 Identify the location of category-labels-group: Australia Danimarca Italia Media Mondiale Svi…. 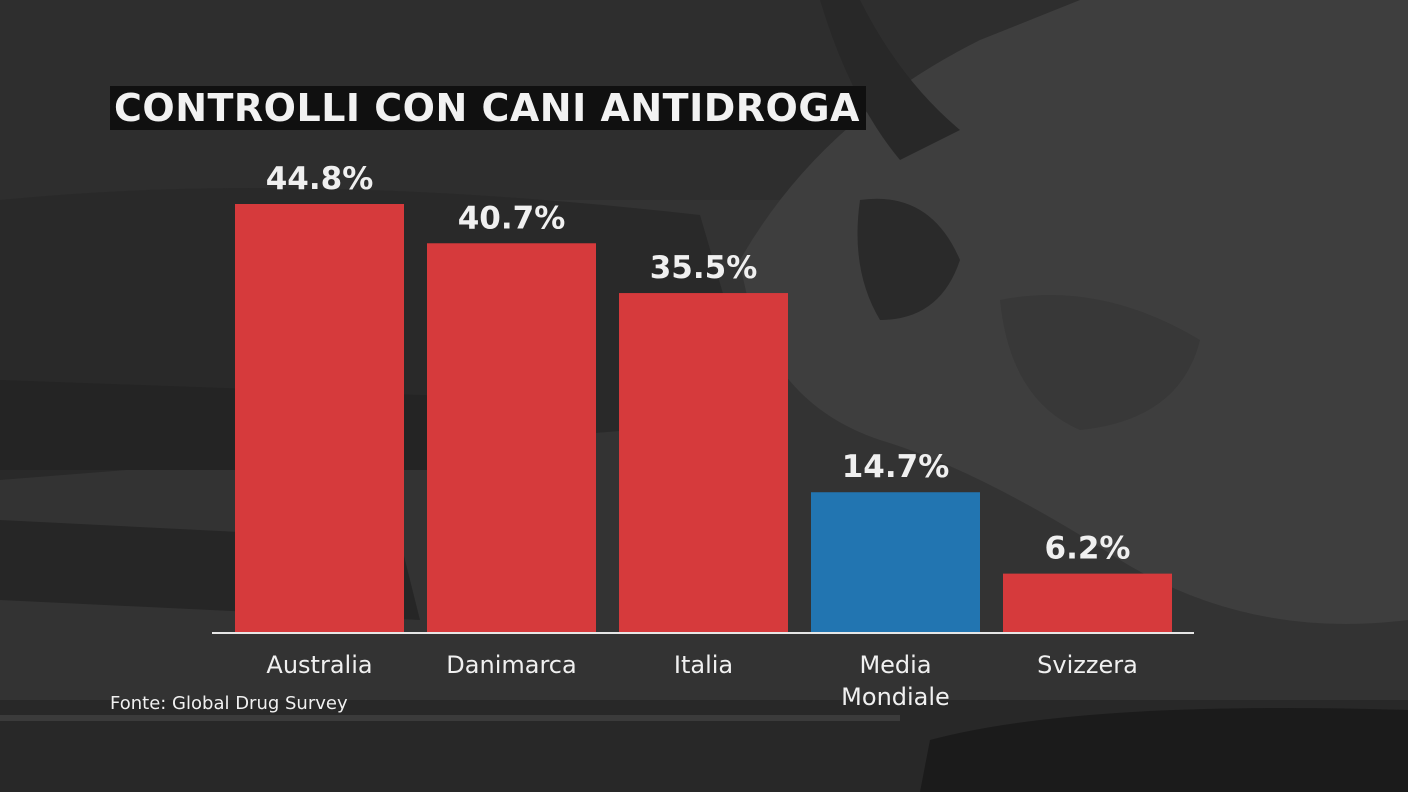
(701, 681).